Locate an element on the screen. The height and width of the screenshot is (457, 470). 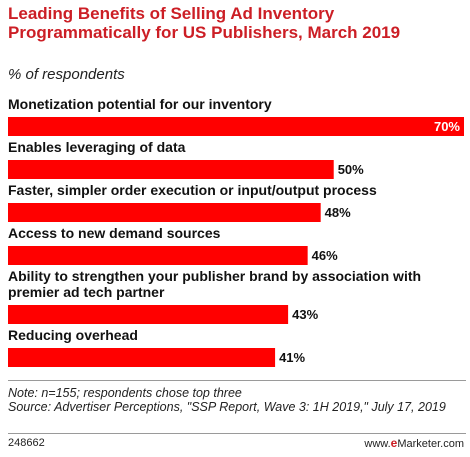
category-label: premier ad tech partner is located at coordinates (86, 292).